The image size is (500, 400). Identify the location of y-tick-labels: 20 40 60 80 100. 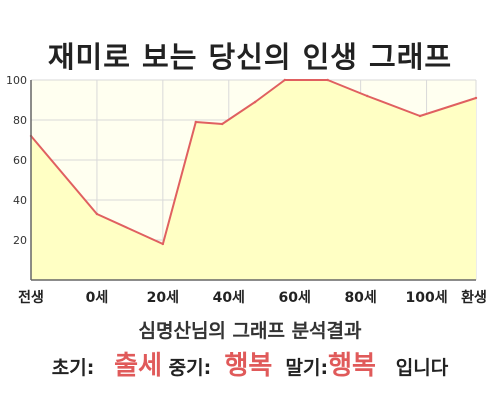
(16, 160).